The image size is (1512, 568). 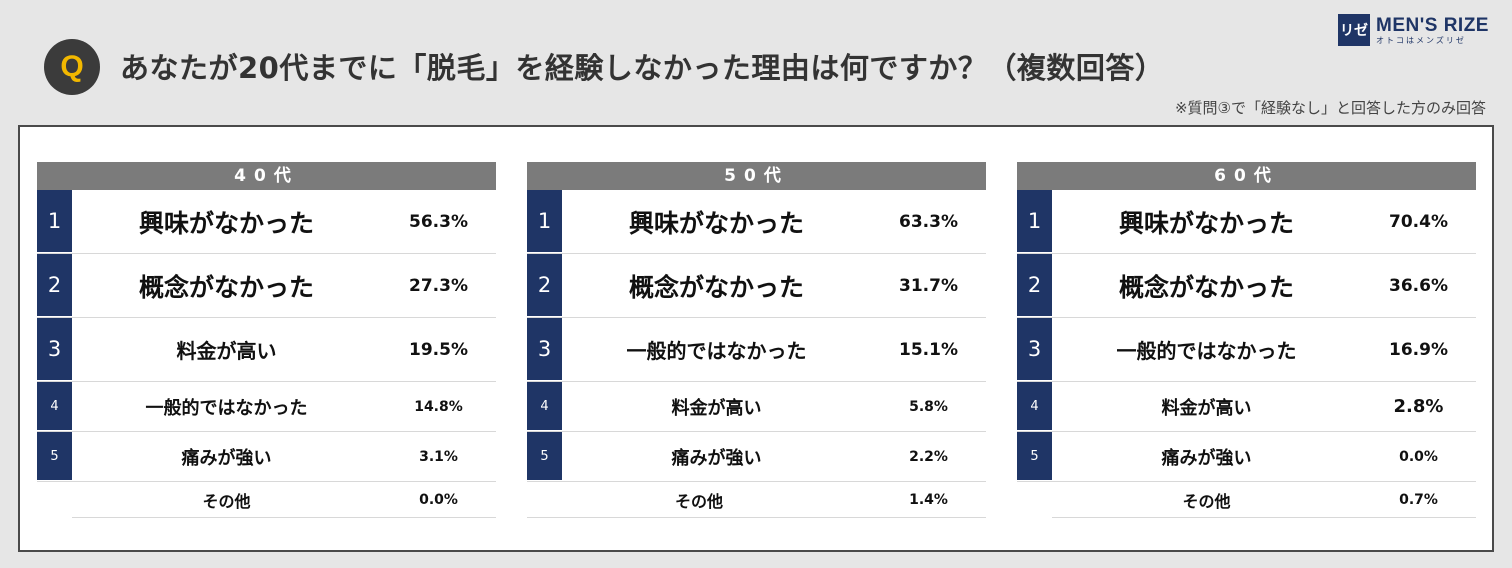 I want to click on table-row: 1 興味がなかった 56.3%, so click(x=266, y=222).